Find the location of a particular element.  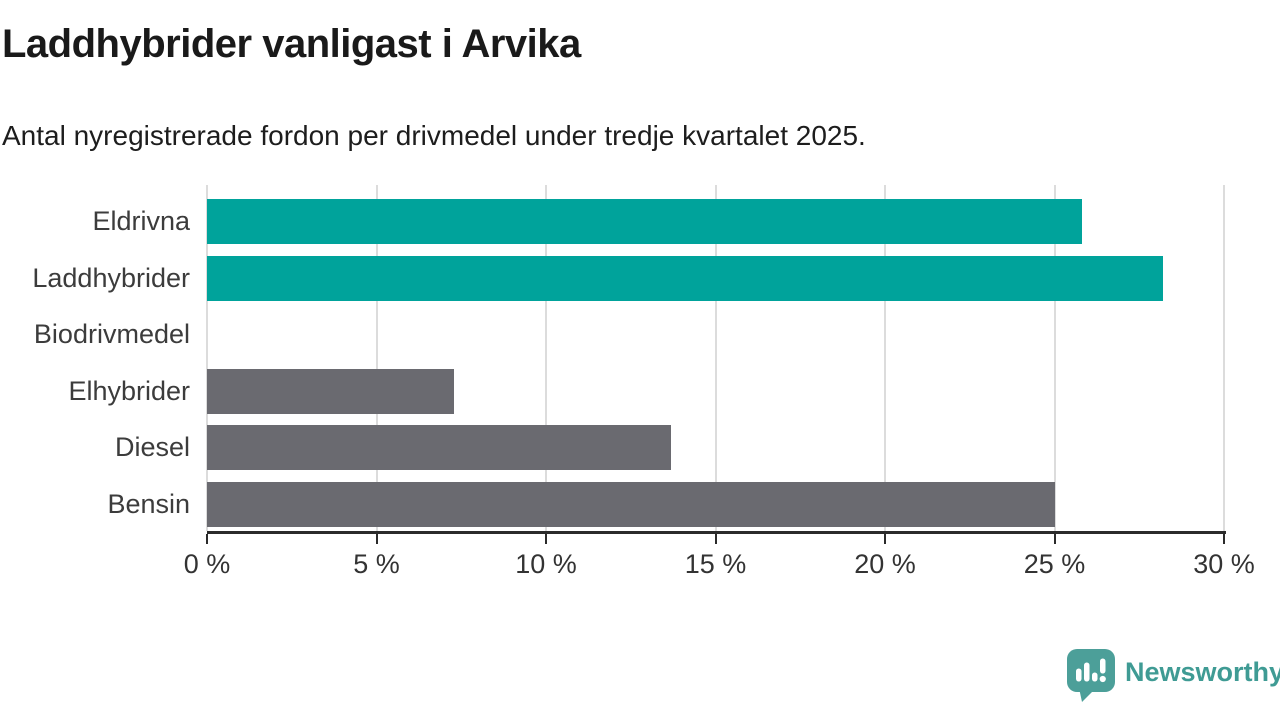

category-label-diesel: Diesel is located at coordinates (152, 447).